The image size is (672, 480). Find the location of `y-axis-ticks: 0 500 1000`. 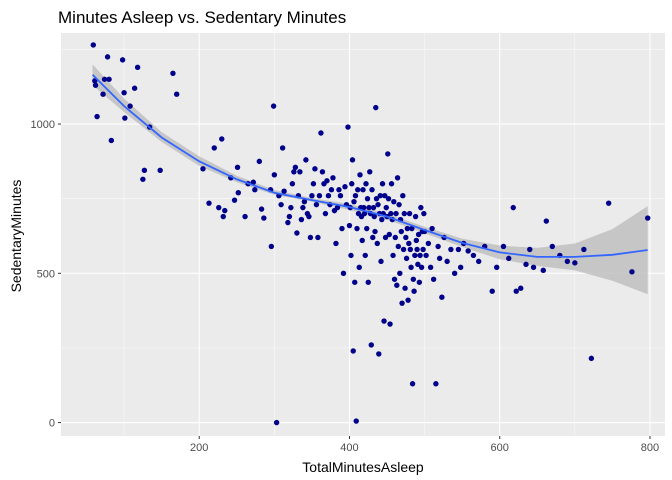

y-axis-ticks: 0 500 1000 is located at coordinates (46, 274).